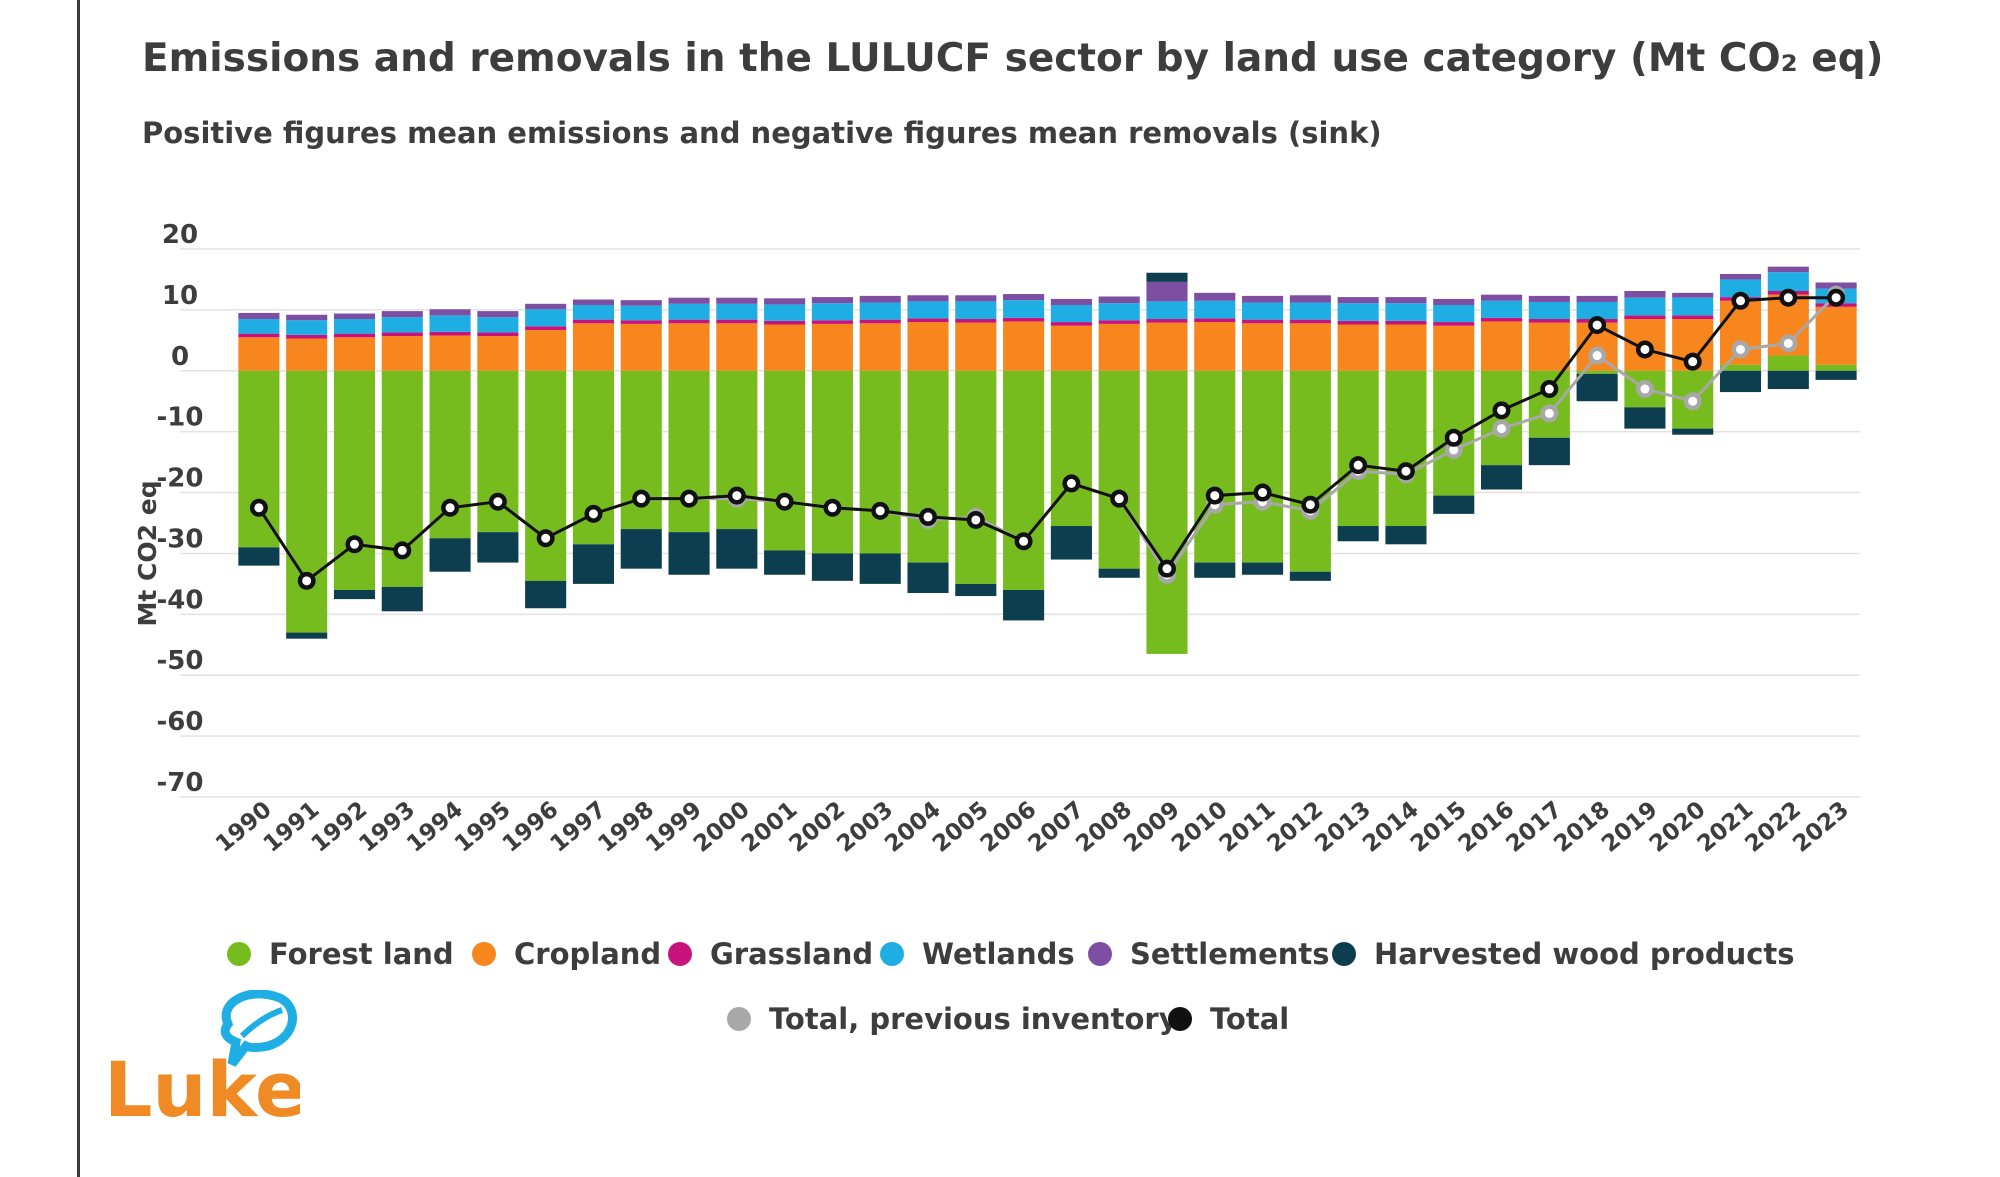 This screenshot has width=2000, height=1177. What do you see at coordinates (1584, 954) in the screenshot?
I see `legend-label-hwp: Harvested wood products` at bounding box center [1584, 954].